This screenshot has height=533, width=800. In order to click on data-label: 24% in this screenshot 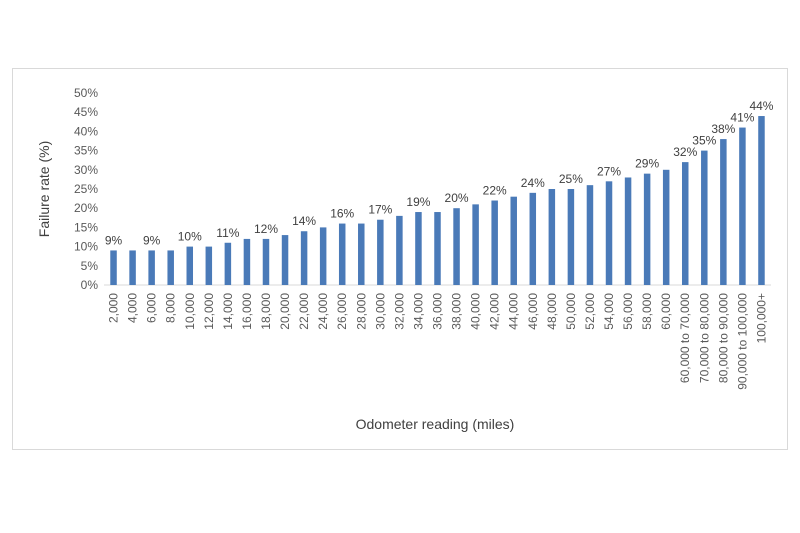, I will do `click(533, 183)`.